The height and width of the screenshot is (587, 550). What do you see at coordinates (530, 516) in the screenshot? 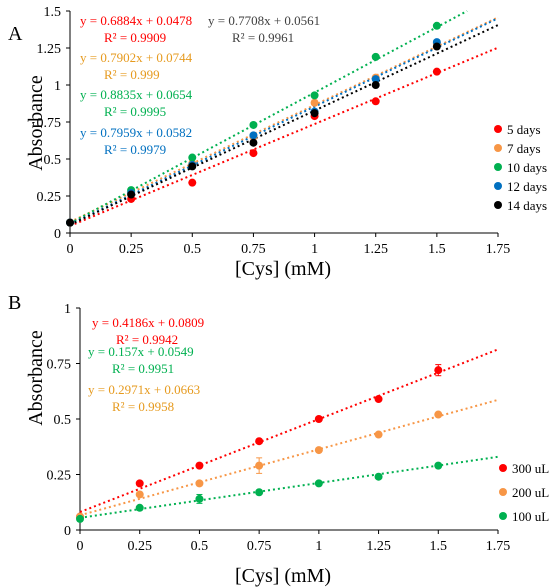
I see `legend-label: 100 uL` at bounding box center [530, 516].